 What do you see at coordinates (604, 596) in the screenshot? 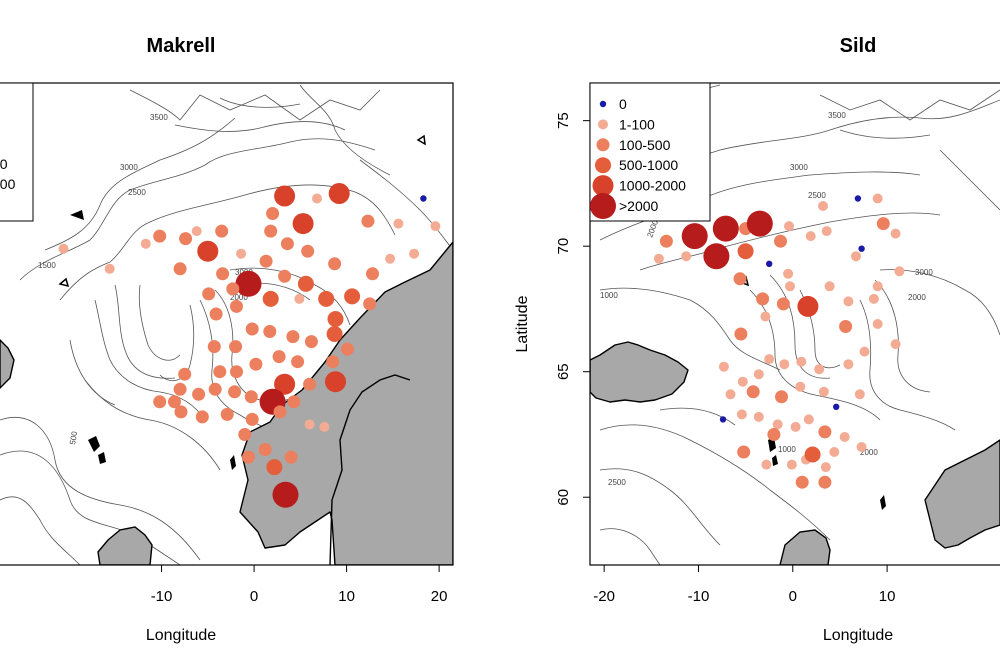
I see `x-tick-label: -20` at bounding box center [604, 596].